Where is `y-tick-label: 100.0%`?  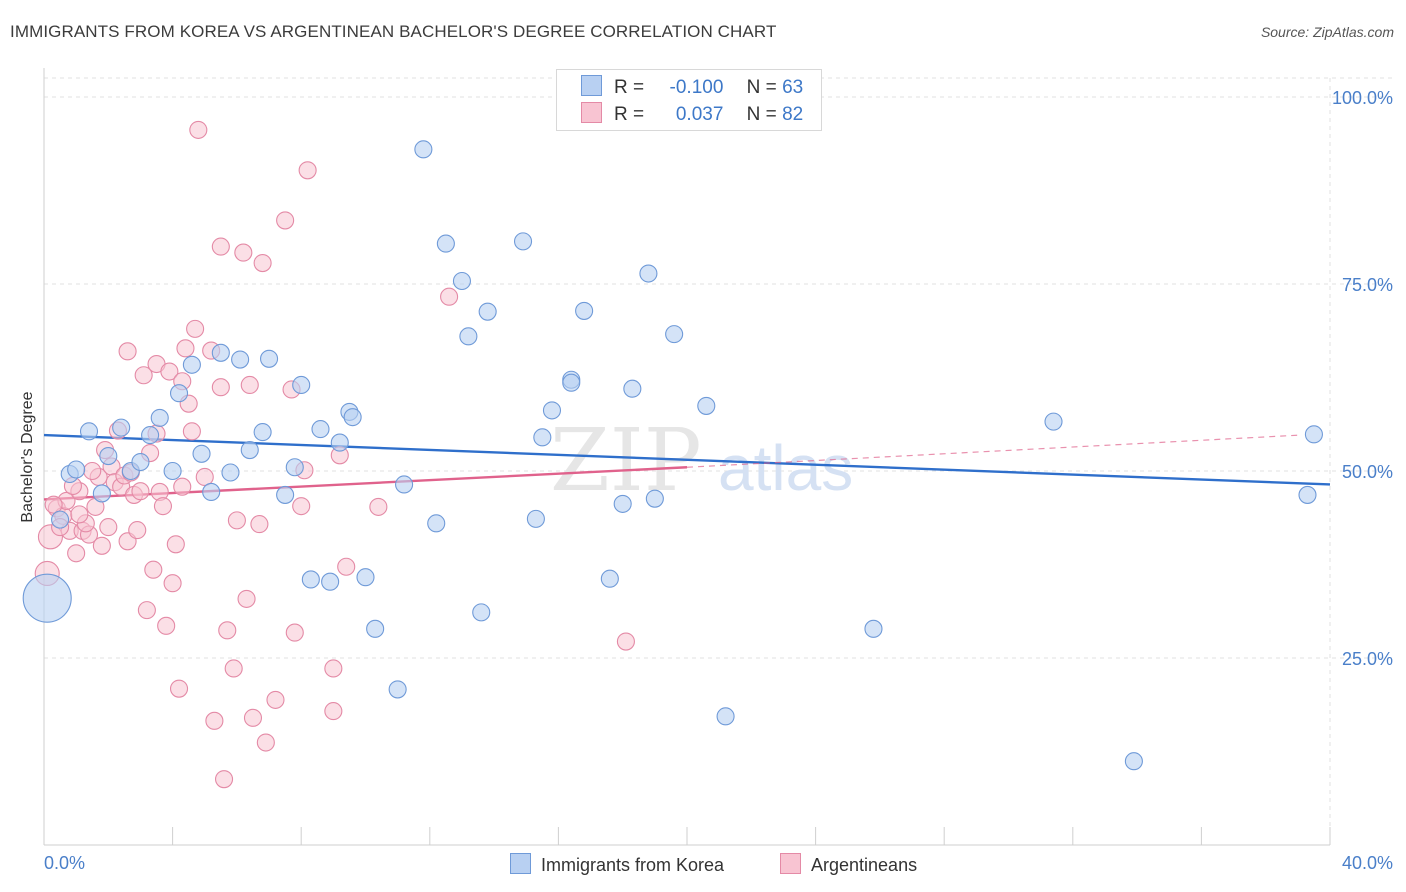
y-tick-label: 100.0% is located at coordinates (1362, 98).